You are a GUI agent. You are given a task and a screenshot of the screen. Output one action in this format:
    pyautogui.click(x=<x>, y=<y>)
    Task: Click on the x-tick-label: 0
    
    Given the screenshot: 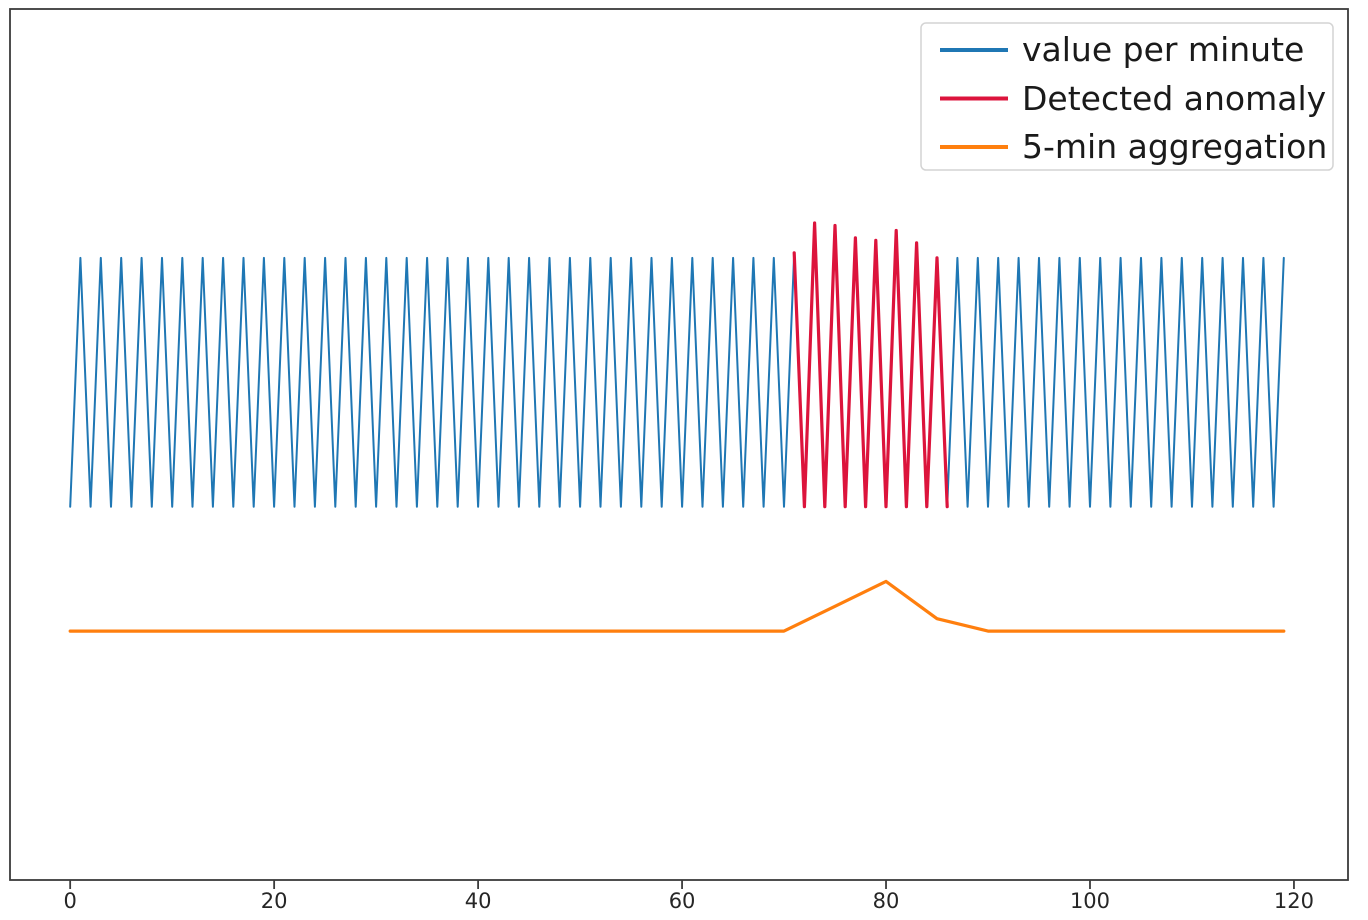 What is the action you would take?
    pyautogui.click(x=69, y=901)
    